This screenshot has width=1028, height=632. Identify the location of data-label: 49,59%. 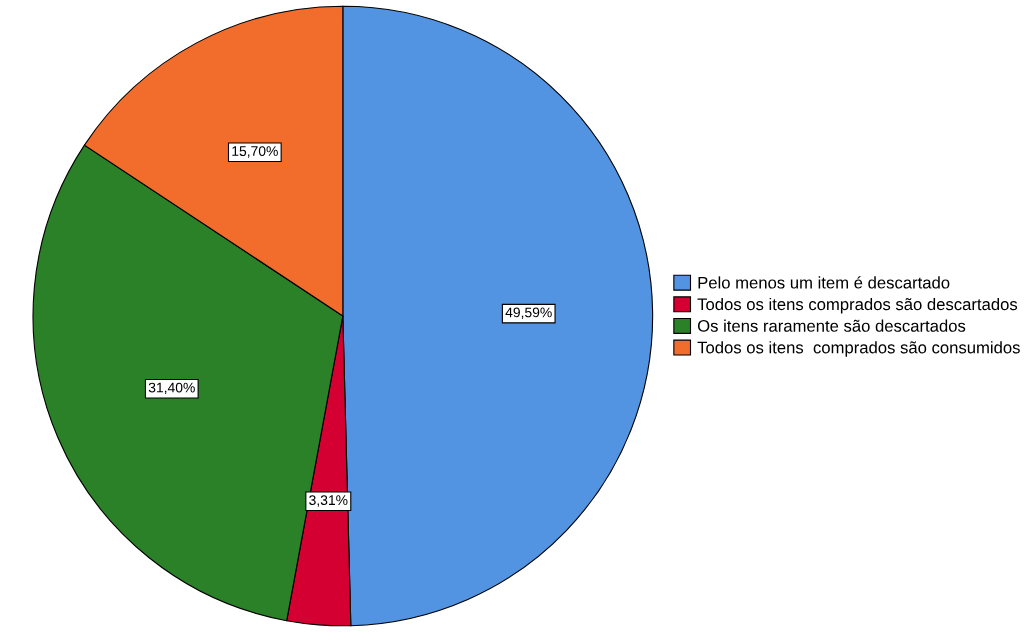
(528, 313).